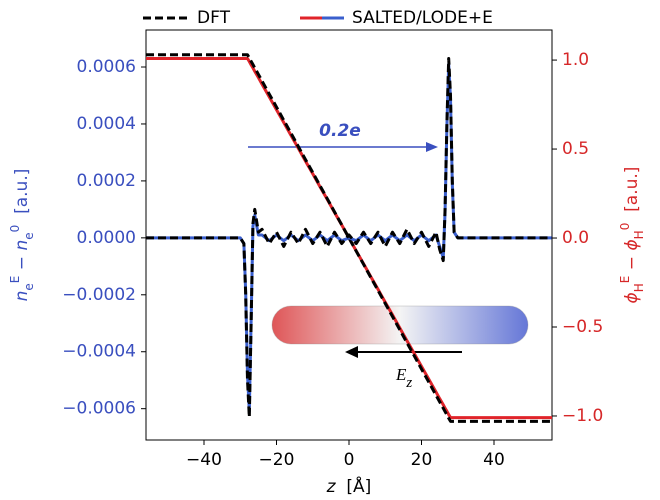 This screenshot has height=500, width=660. I want to click on y-tick-label: −0.0006, so click(99, 409).